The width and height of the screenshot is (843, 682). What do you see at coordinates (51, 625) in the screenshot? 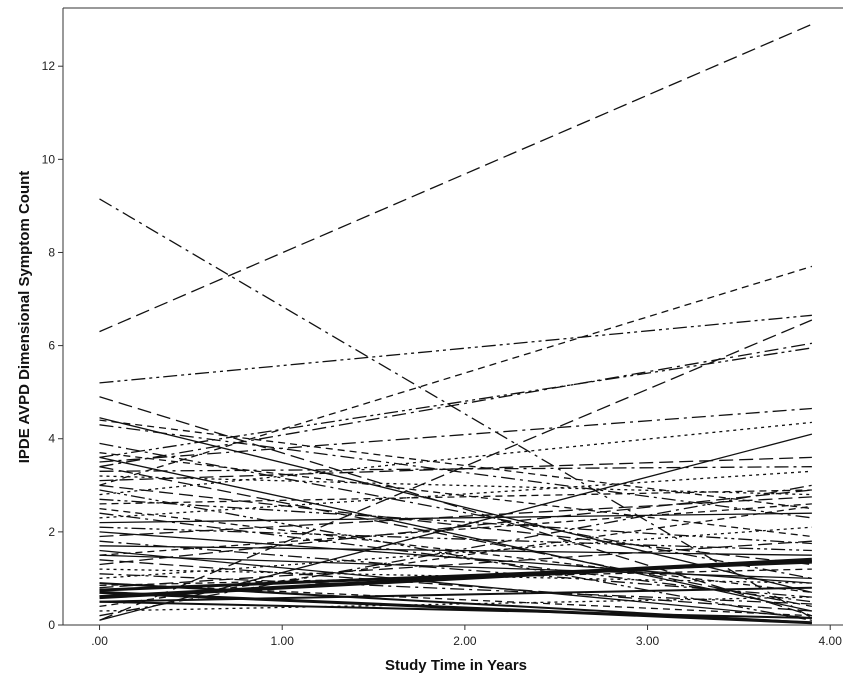
I see `y-tick-label: 0` at bounding box center [51, 625].